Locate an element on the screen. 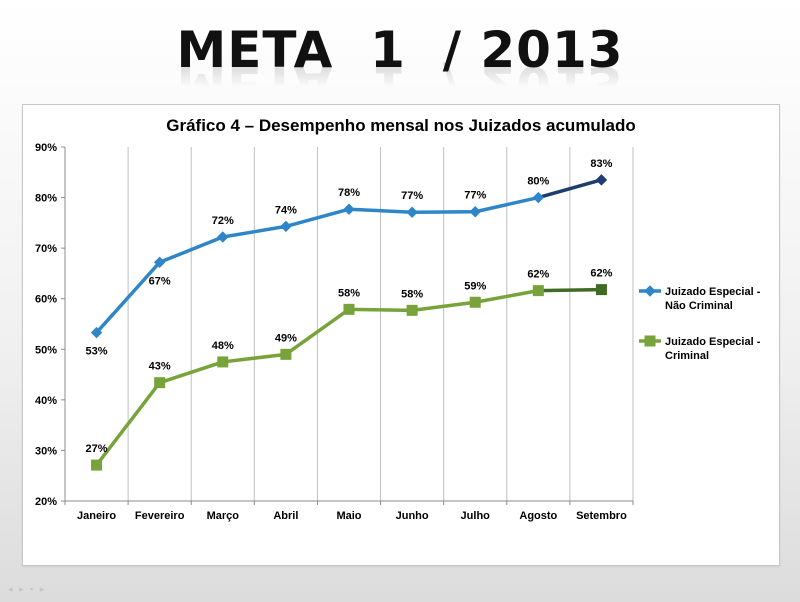 The width and height of the screenshot is (800, 602). data-label: 27% is located at coordinates (97, 449).